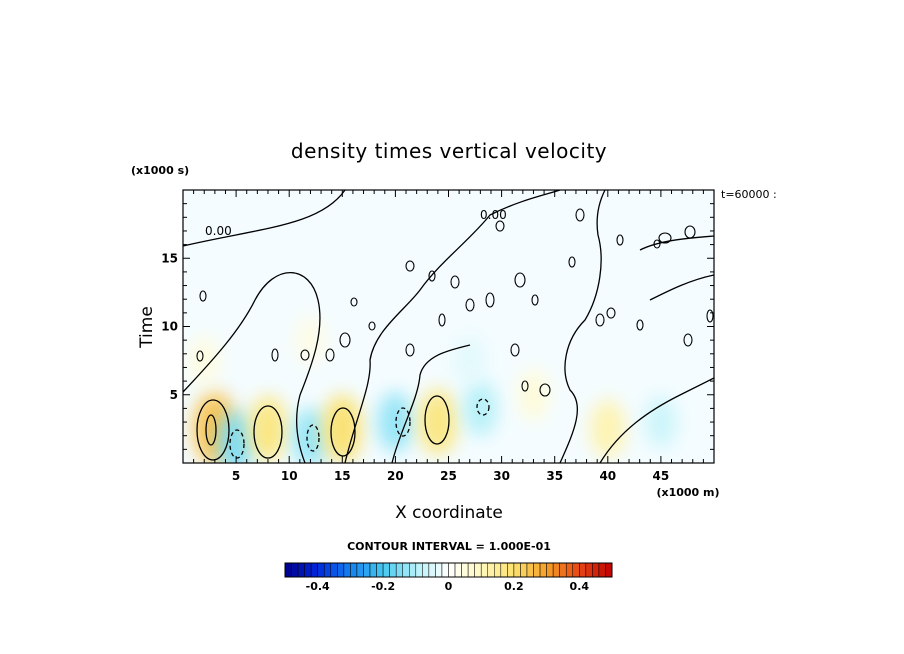  I want to click on colorbar-tick-label: 0.2, so click(514, 586).